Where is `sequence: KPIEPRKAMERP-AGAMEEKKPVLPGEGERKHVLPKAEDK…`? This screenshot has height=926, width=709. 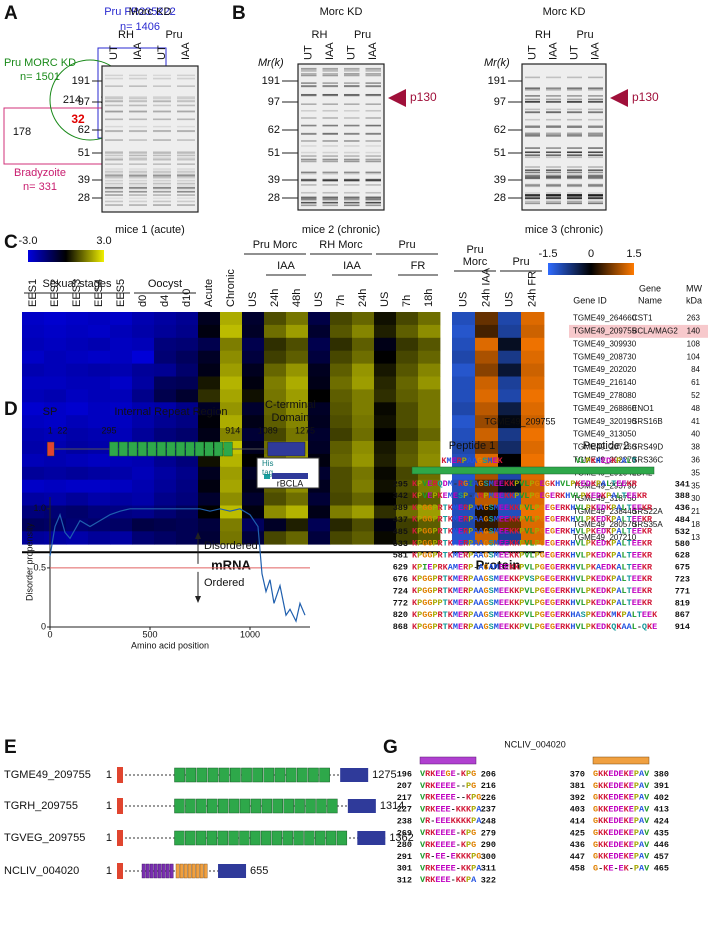 sequence: KPIEPRKAMERP-AGAMEEKKPVLPGEGERKHVLPKAEDK… is located at coordinates (532, 568).